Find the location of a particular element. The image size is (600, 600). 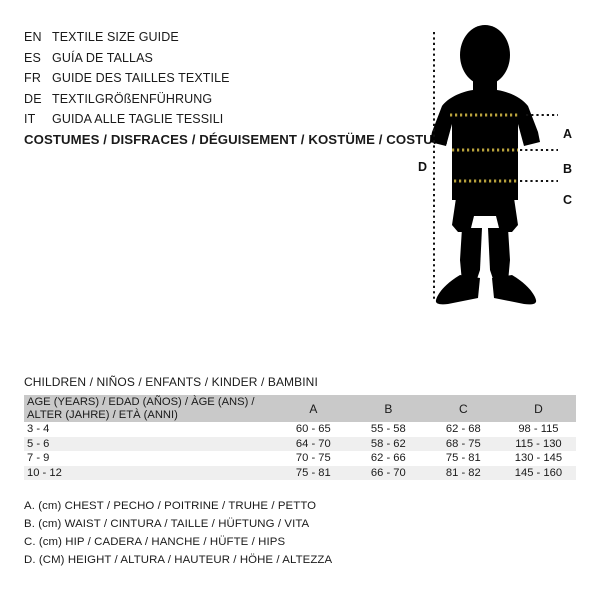

silhouette-icon is located at coordinates (494, 165).